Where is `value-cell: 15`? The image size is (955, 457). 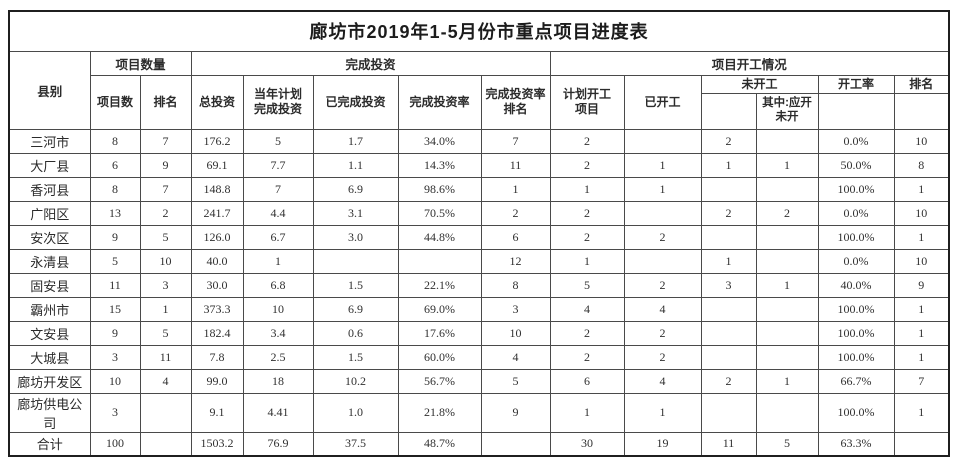 value-cell: 15 is located at coordinates (115, 309).